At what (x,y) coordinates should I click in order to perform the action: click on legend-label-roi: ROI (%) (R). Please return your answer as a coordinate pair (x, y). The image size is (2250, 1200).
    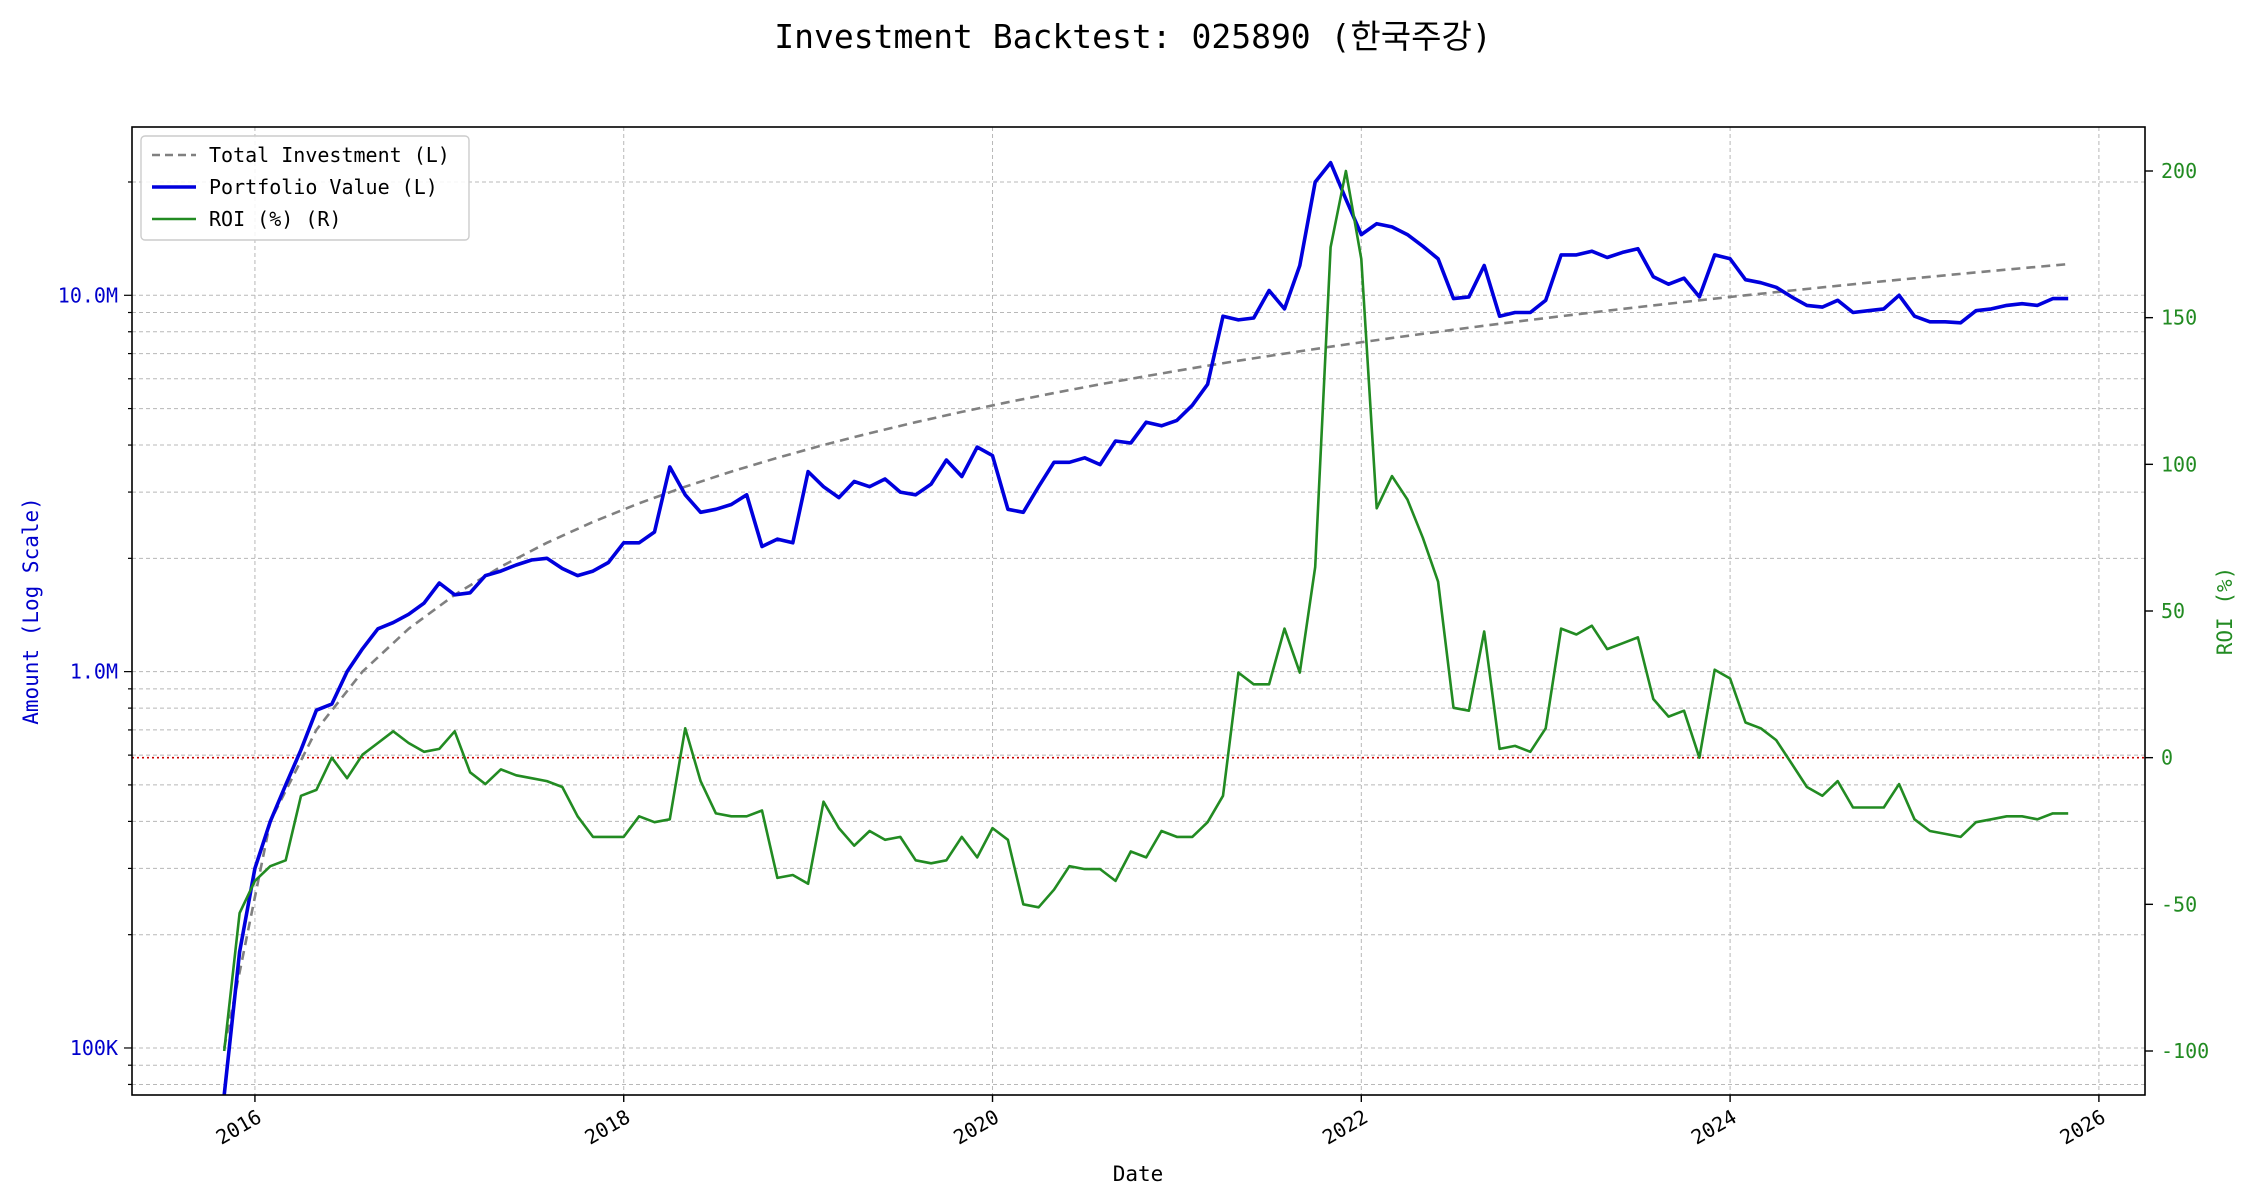
    Looking at the image, I should click on (275, 219).